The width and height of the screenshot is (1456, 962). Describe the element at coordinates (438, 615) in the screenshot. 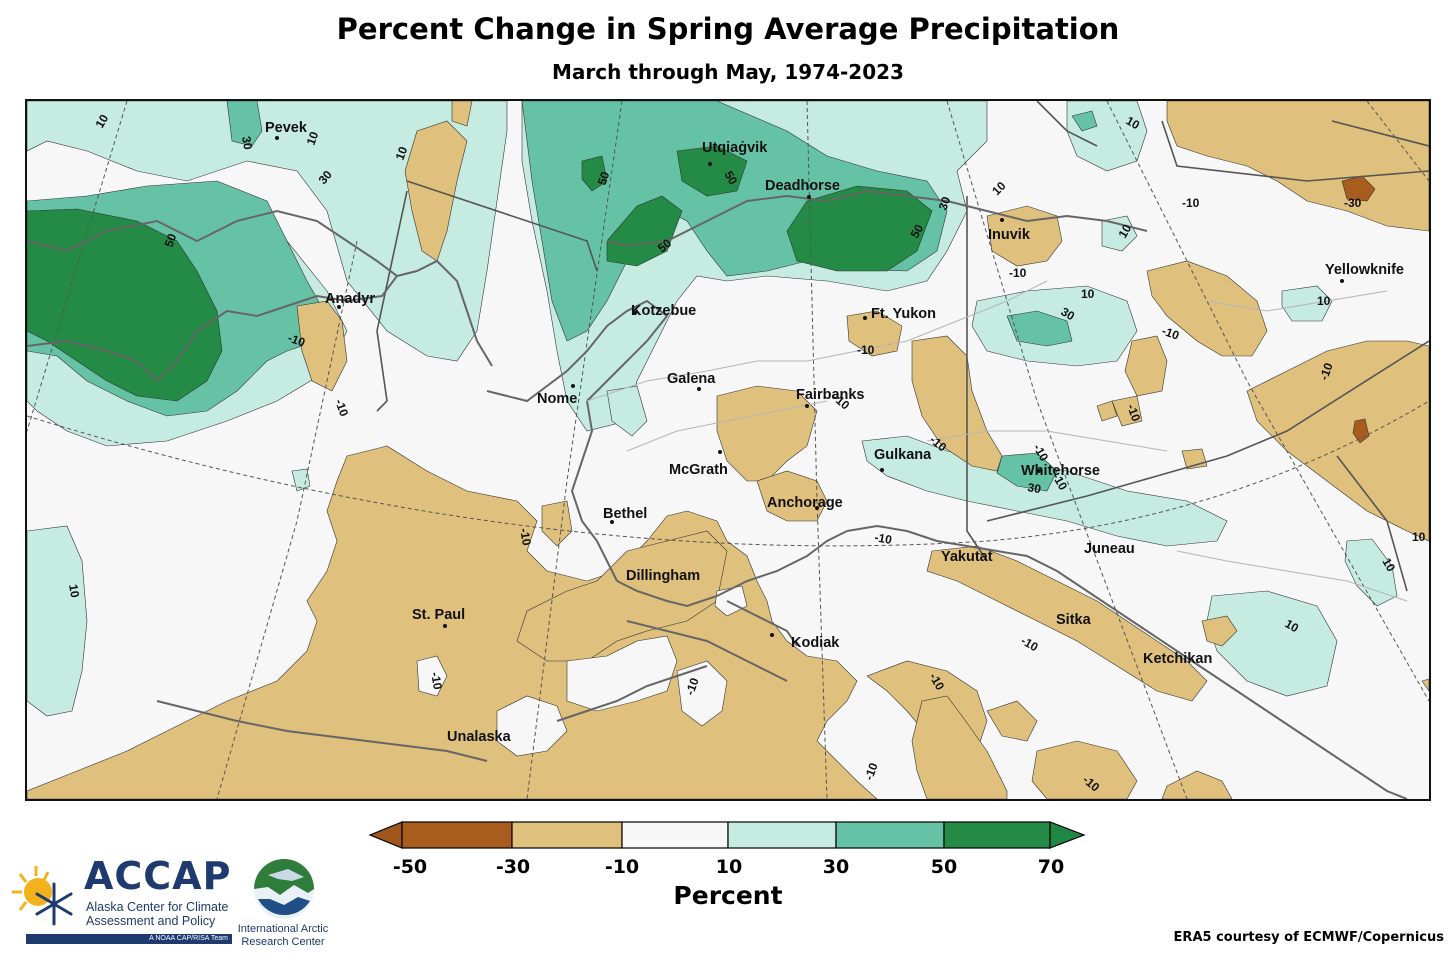

I see `place-label: St. Paul` at that location.